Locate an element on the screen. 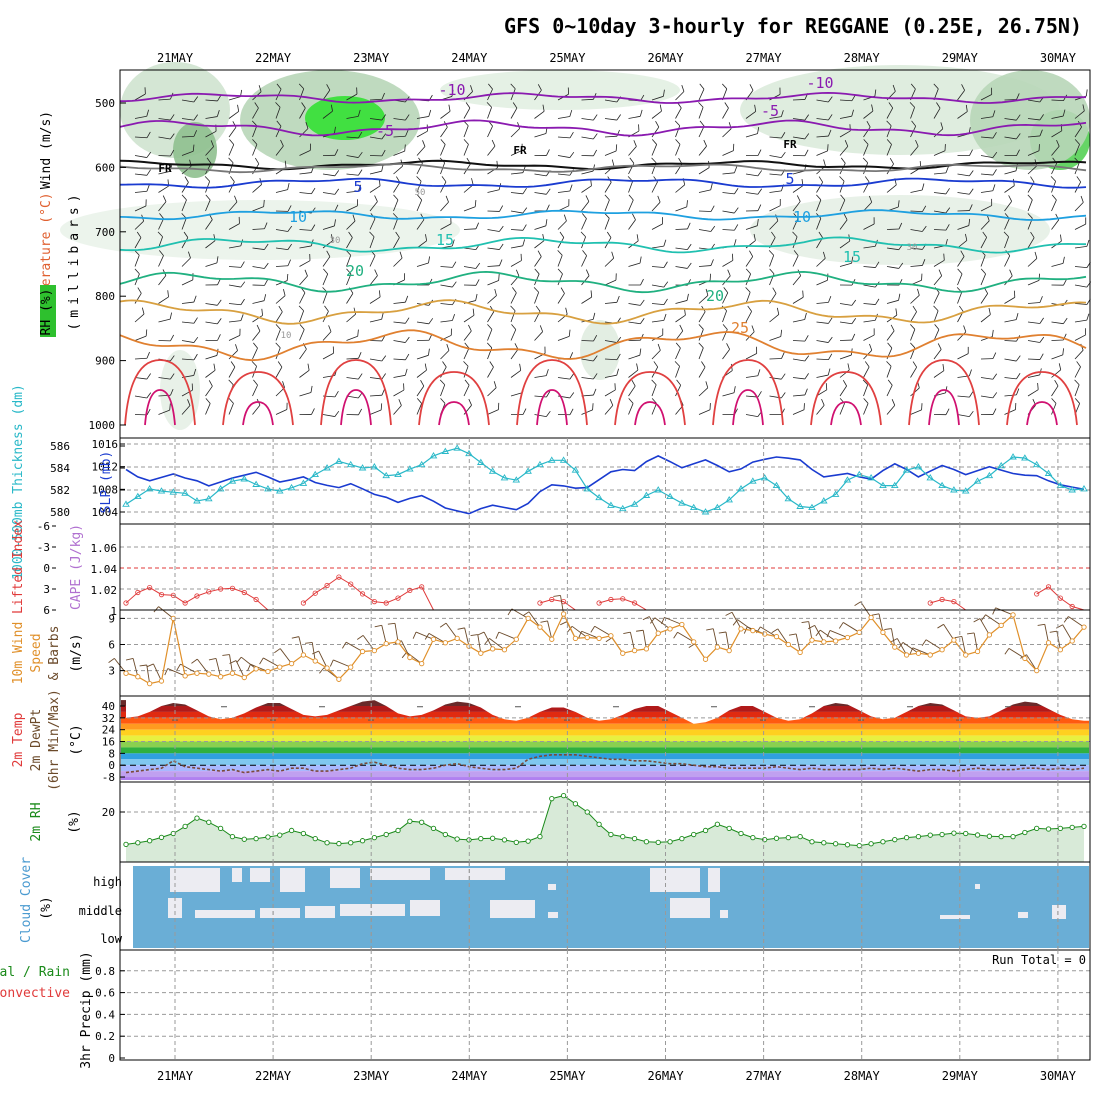 The height and width of the screenshot is (1100, 1100). wind-tick-label: 6 is located at coordinates (111, 645).